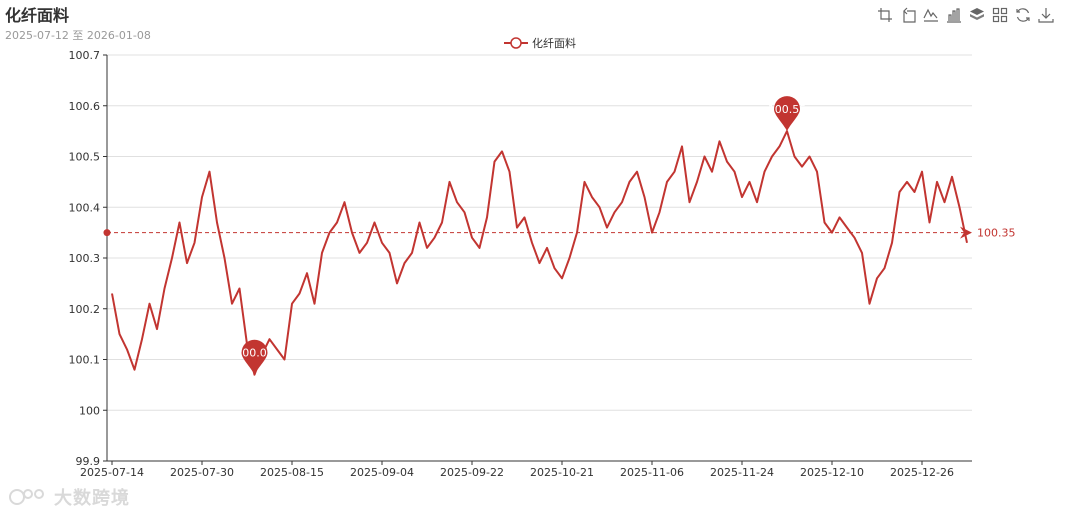  What do you see at coordinates (85, 309) in the screenshot?
I see `y-tick-label: 100.2` at bounding box center [85, 309].